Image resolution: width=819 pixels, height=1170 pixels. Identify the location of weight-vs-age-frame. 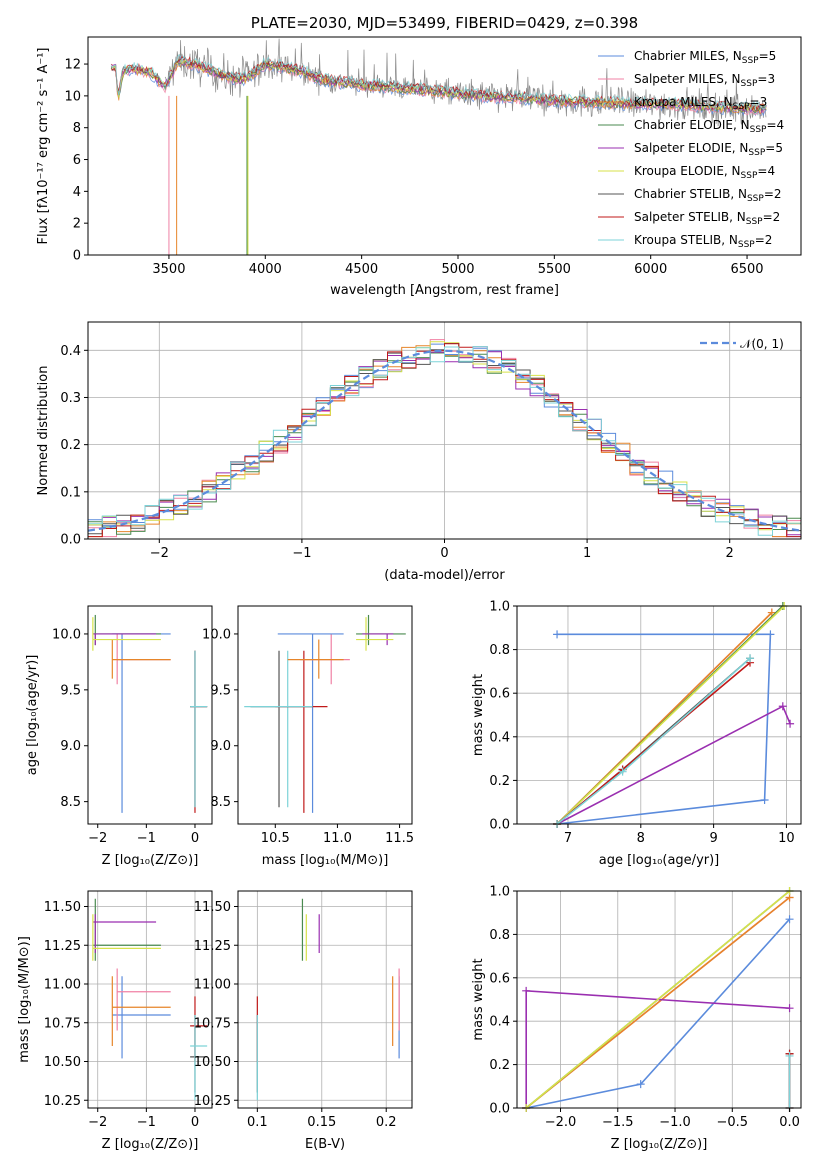
(659, 715).